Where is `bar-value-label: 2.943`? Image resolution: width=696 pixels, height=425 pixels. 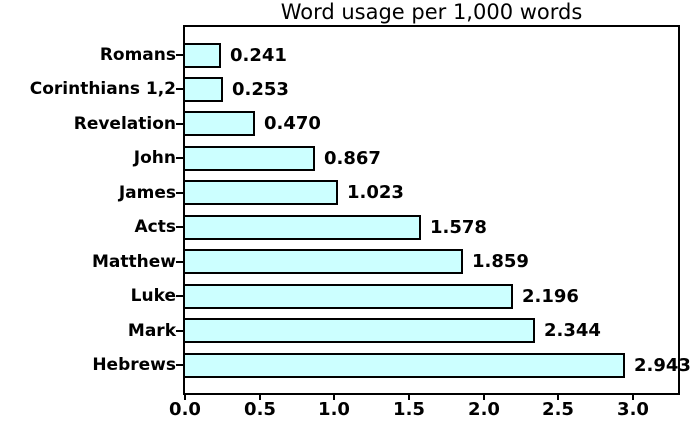 bar-value-label: 2.943 is located at coordinates (662, 365).